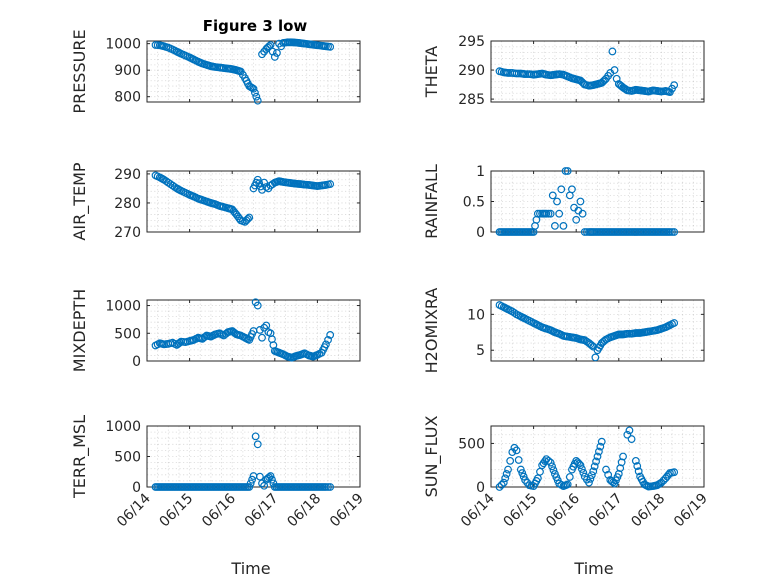 This screenshot has height=583, width=778. What do you see at coordinates (563, 71) in the screenshot?
I see `subplot-theta: 285 290 295 THETA` at bounding box center [563, 71].